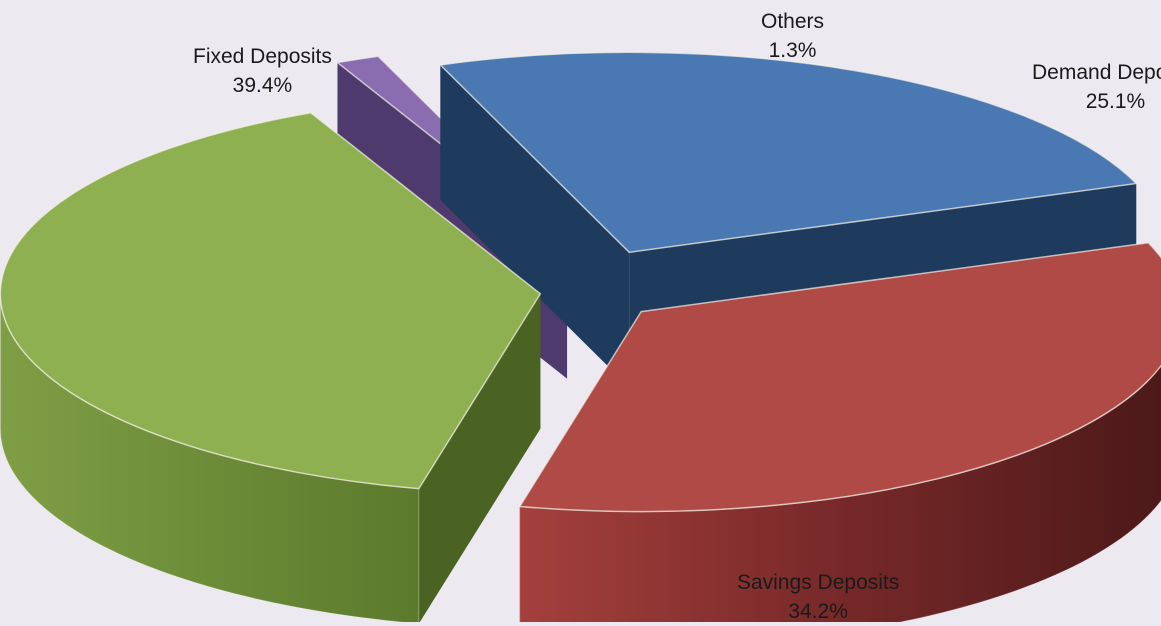 This screenshot has height=626, width=1161. I want to click on label-demand-deposits-name: Demand Deposits, so click(1096, 72).